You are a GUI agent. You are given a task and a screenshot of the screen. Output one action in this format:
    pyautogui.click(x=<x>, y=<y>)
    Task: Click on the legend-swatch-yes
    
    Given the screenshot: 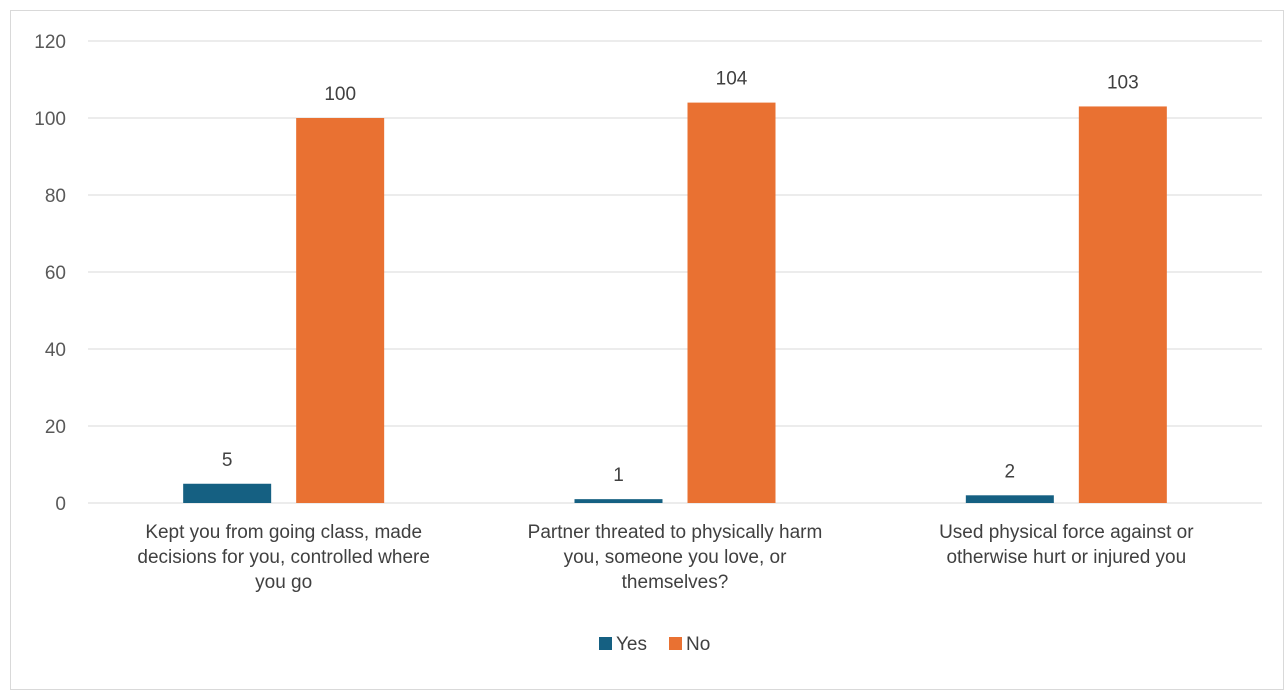 What is the action you would take?
    pyautogui.click(x=605, y=643)
    